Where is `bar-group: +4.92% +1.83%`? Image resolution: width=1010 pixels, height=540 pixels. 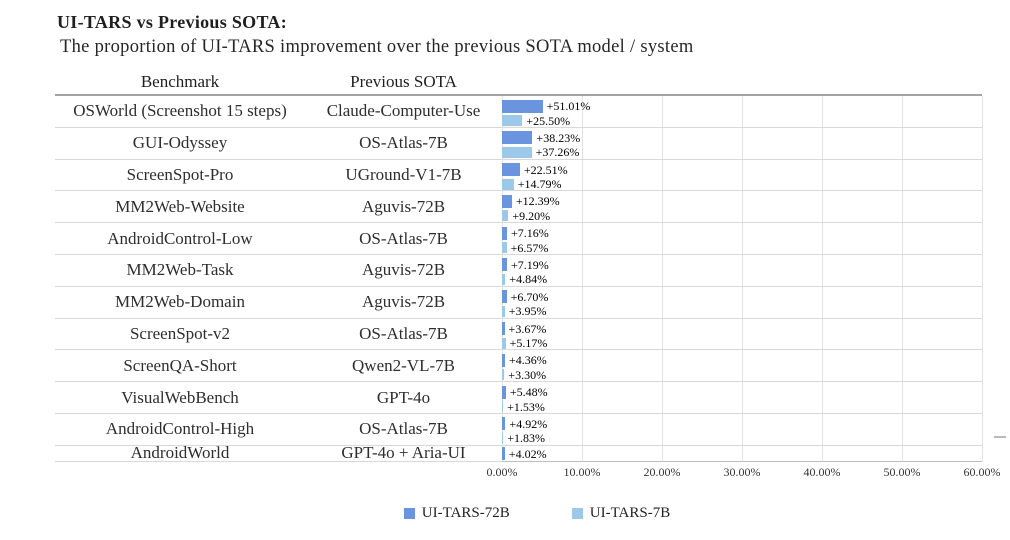 bar-group: +4.92% +1.83% is located at coordinates (742, 429).